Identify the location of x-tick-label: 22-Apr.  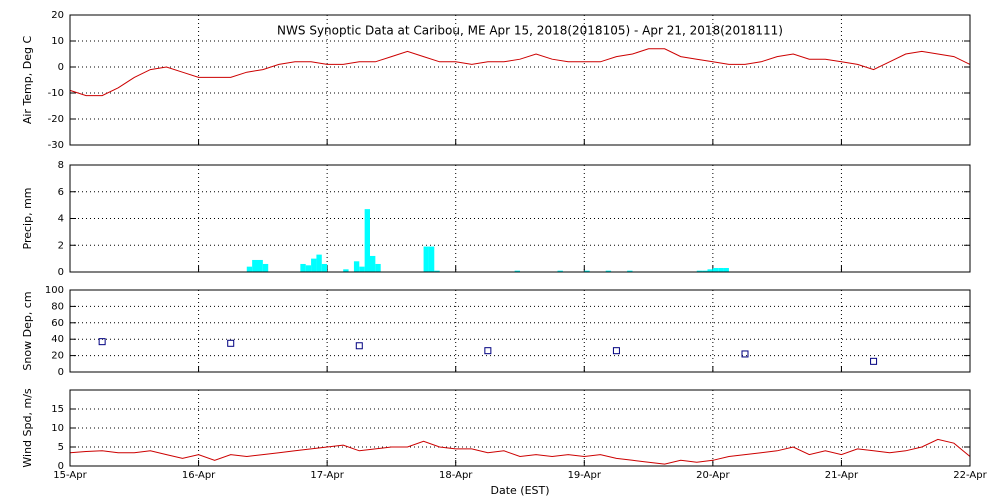
(970, 475).